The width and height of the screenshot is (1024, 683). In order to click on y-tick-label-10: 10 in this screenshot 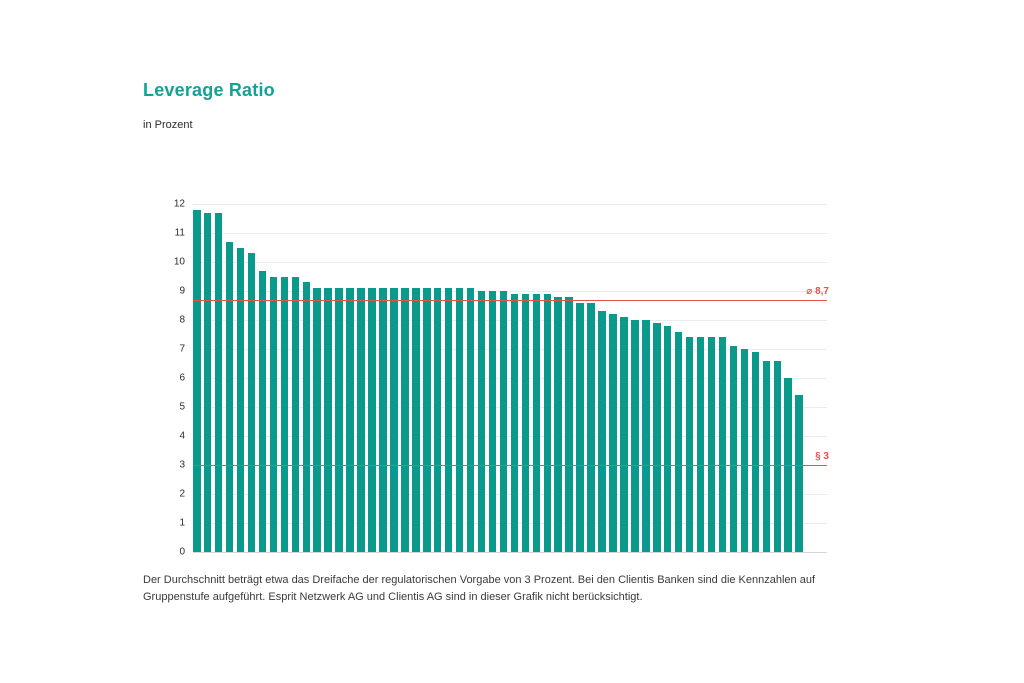, I will do `click(179, 262)`.